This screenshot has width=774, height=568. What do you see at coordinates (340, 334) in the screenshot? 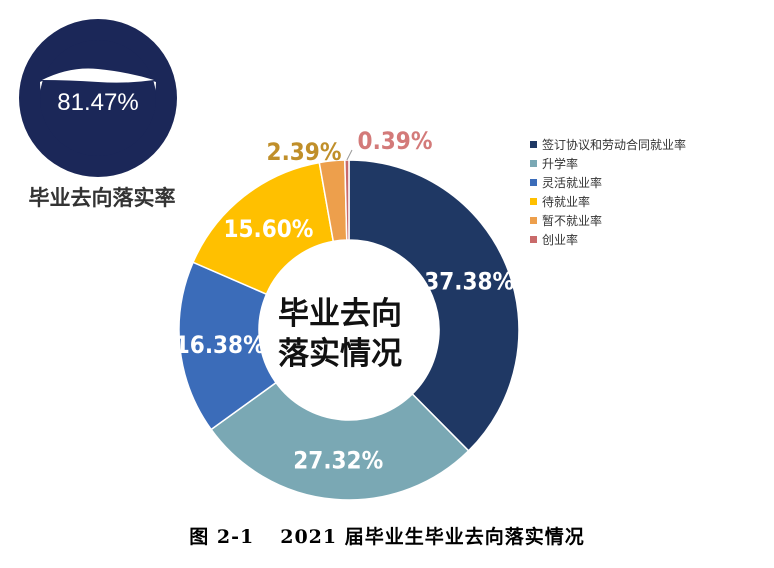
I see `donut-center-label: 毕业去向 落实情况` at bounding box center [340, 334].